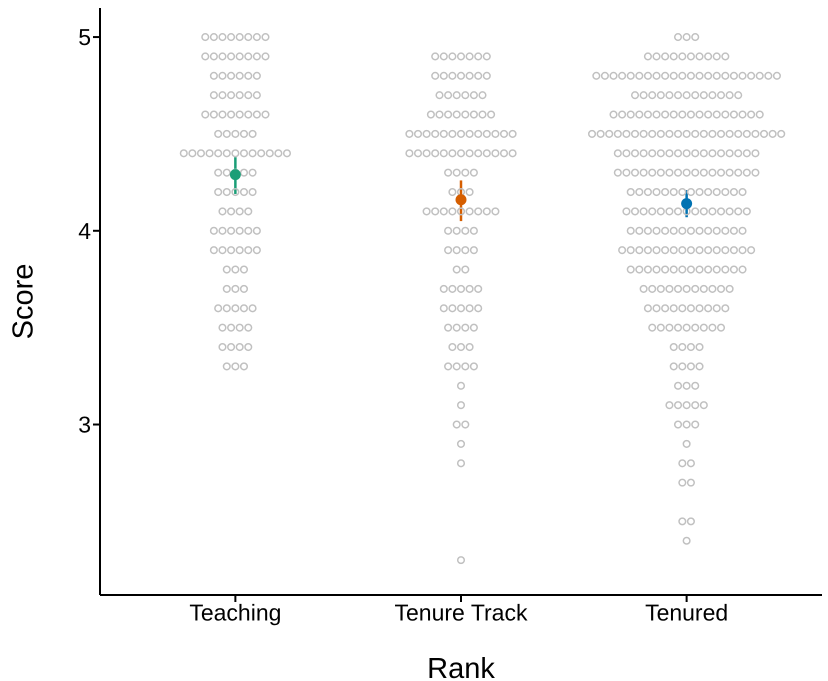 The width and height of the screenshot is (828, 681). Describe the element at coordinates (85, 231) in the screenshot. I see `y-tick-label: 4` at that location.